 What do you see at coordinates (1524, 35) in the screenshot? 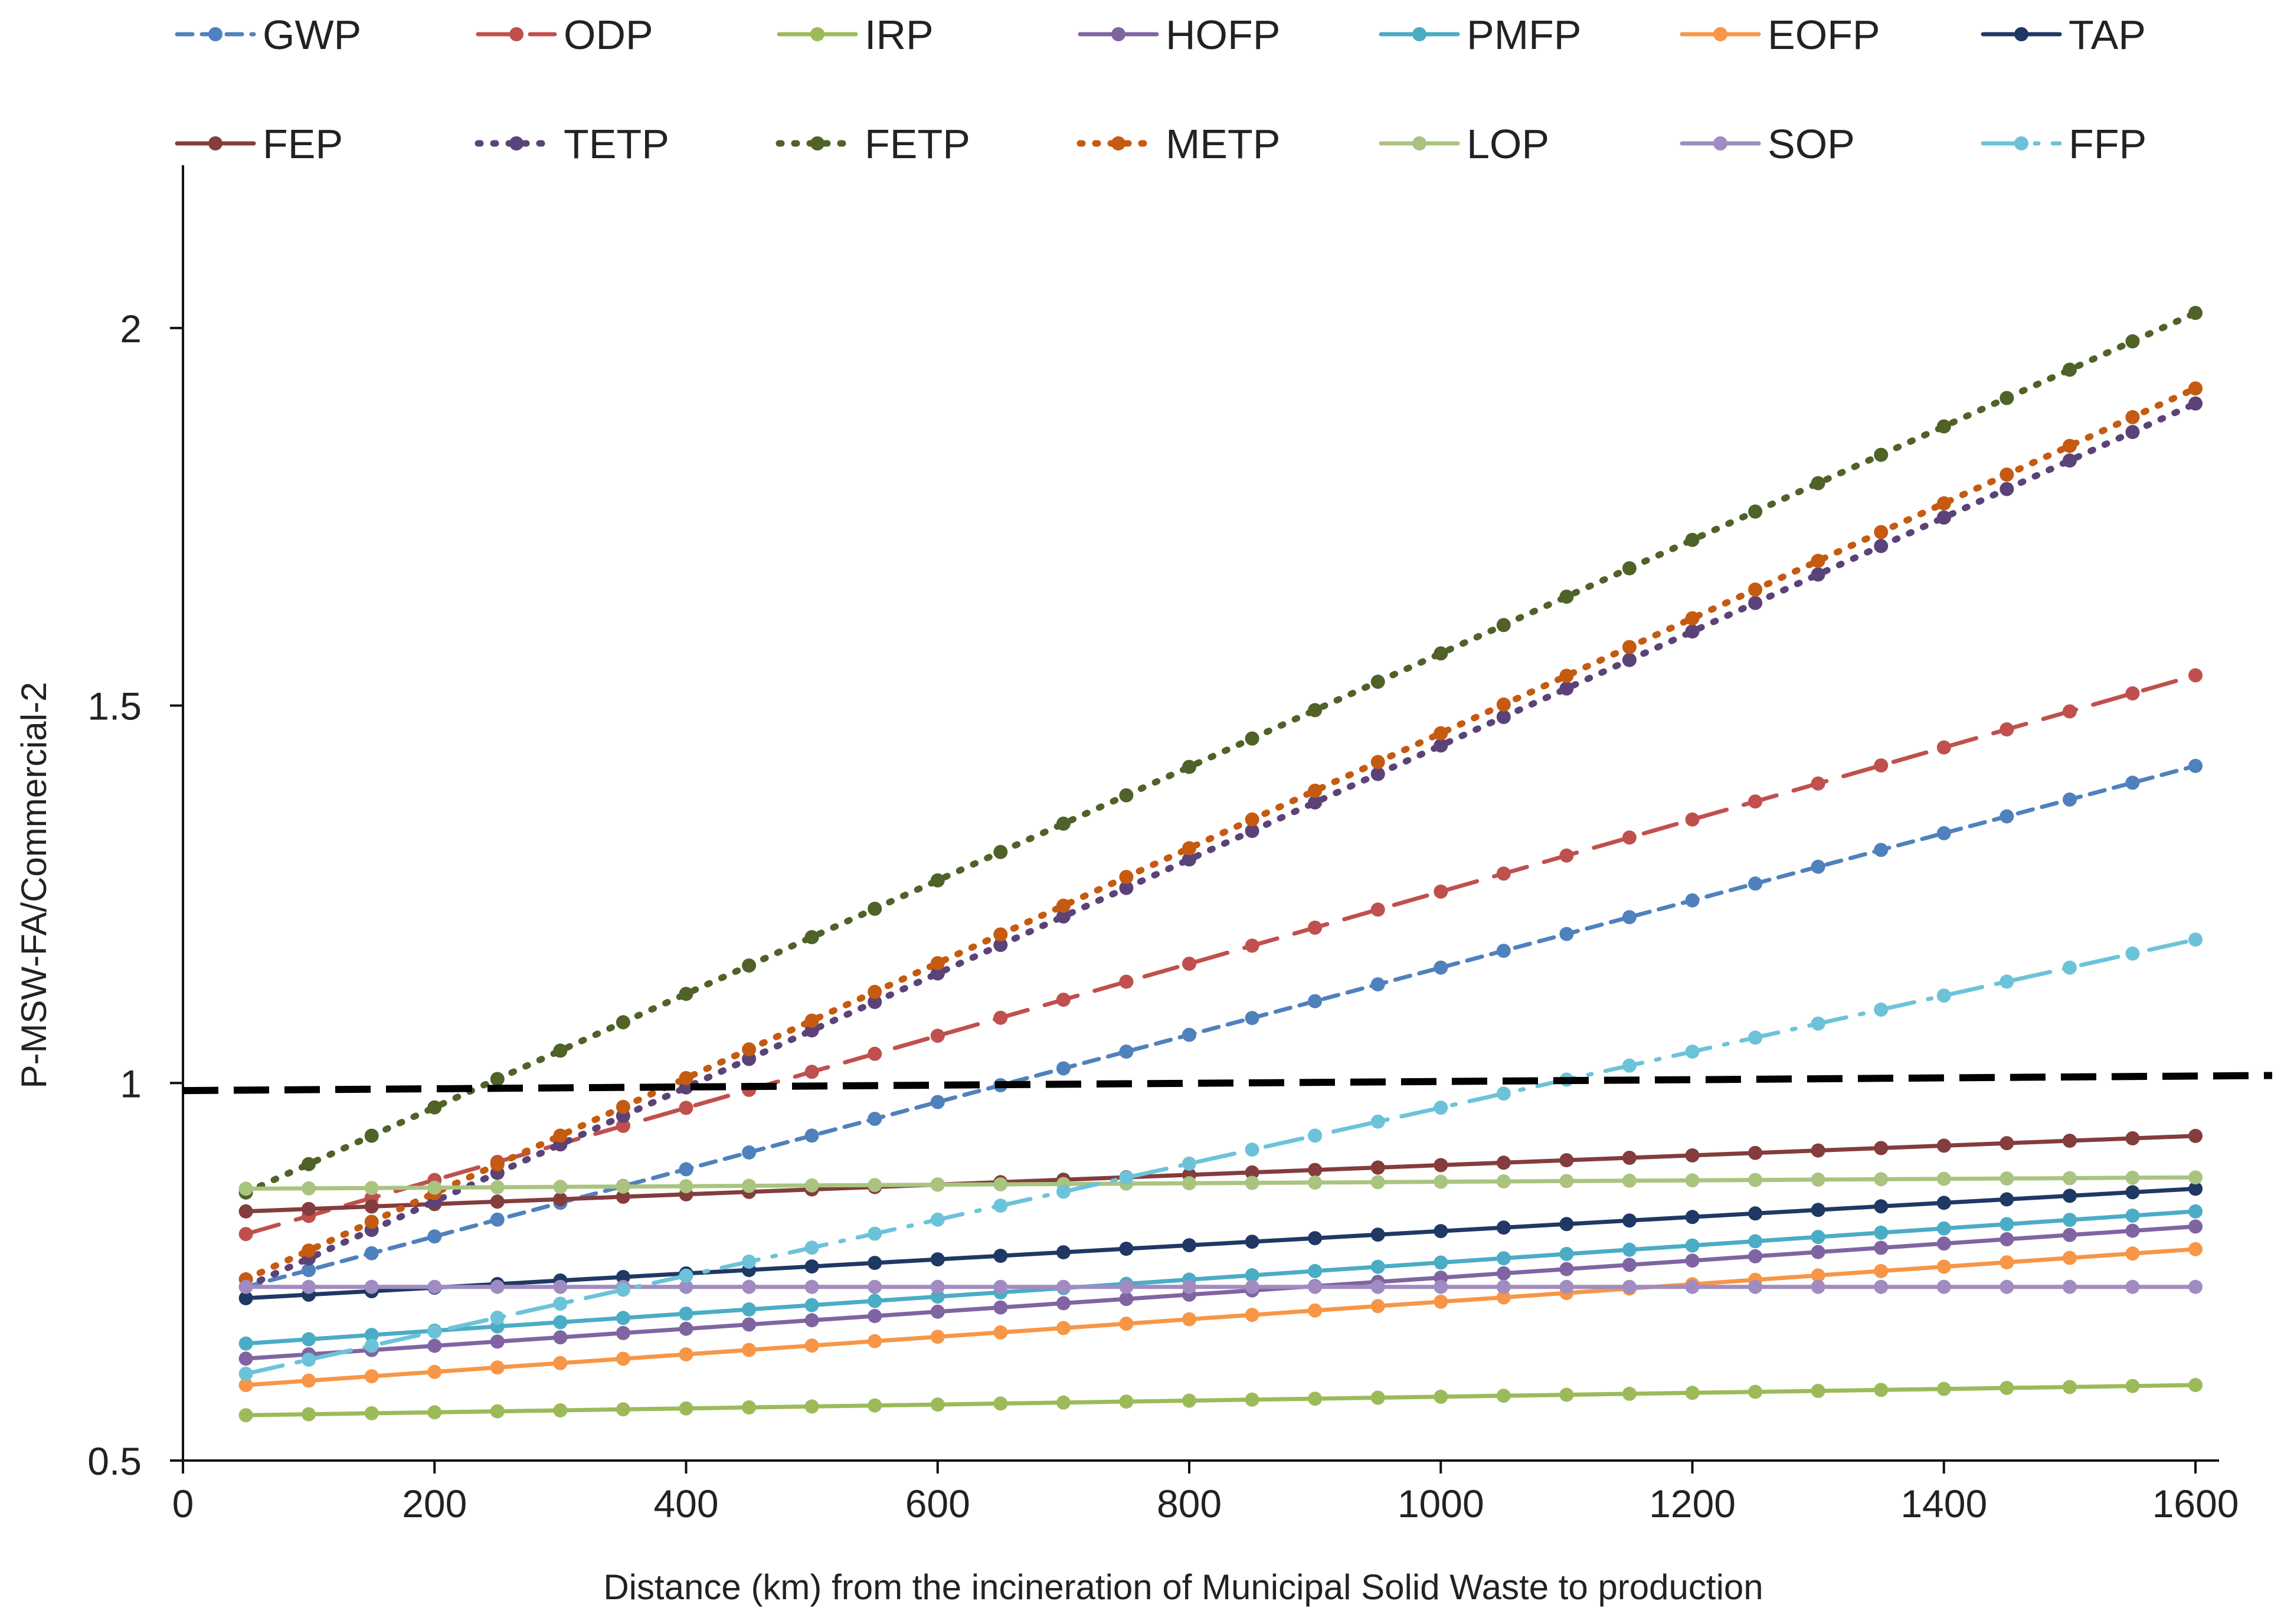
I see `legend-label: PMFP` at bounding box center [1524, 35].